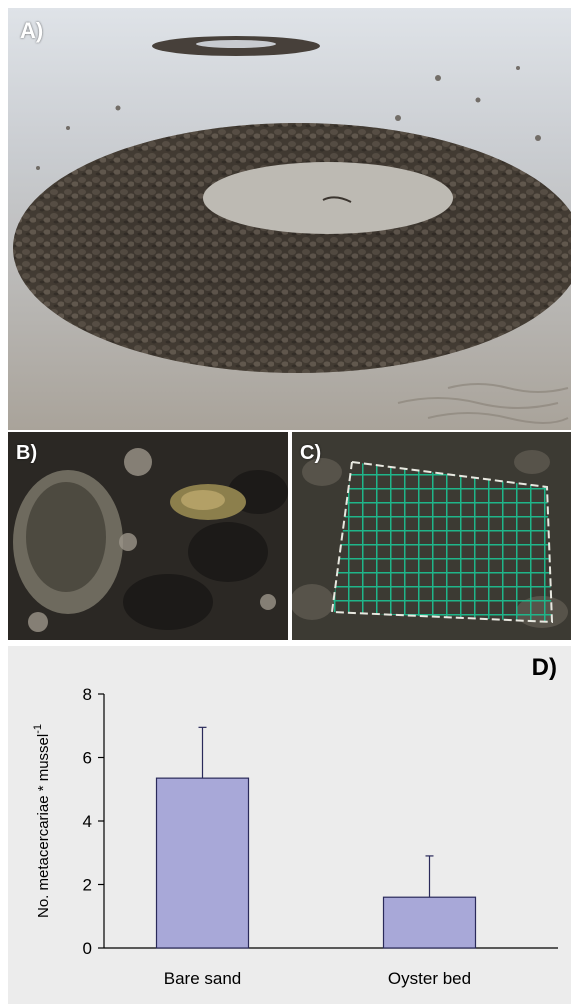 The width and height of the screenshot is (571, 1004). I want to click on x-tick-label: Oyster bed, so click(429, 978).